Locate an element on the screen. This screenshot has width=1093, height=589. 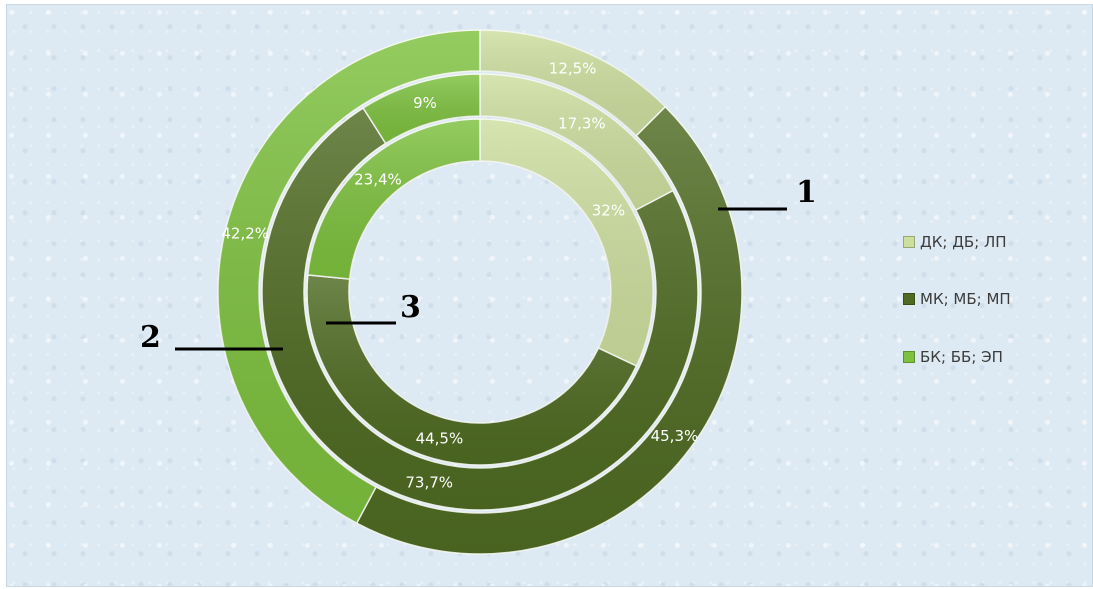
slice-label: 73,7% is located at coordinates (429, 482).